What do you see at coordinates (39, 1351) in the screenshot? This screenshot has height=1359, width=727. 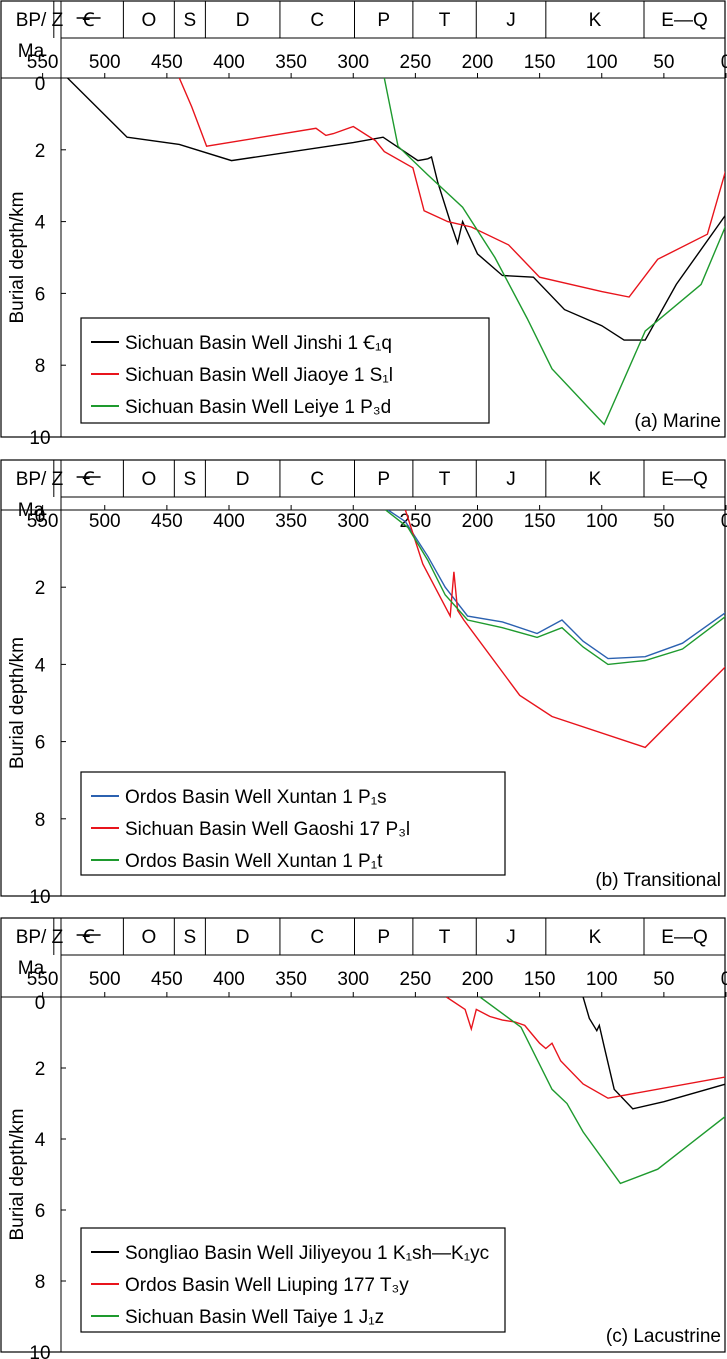 I see `y-tick-label: 10` at bounding box center [39, 1351].